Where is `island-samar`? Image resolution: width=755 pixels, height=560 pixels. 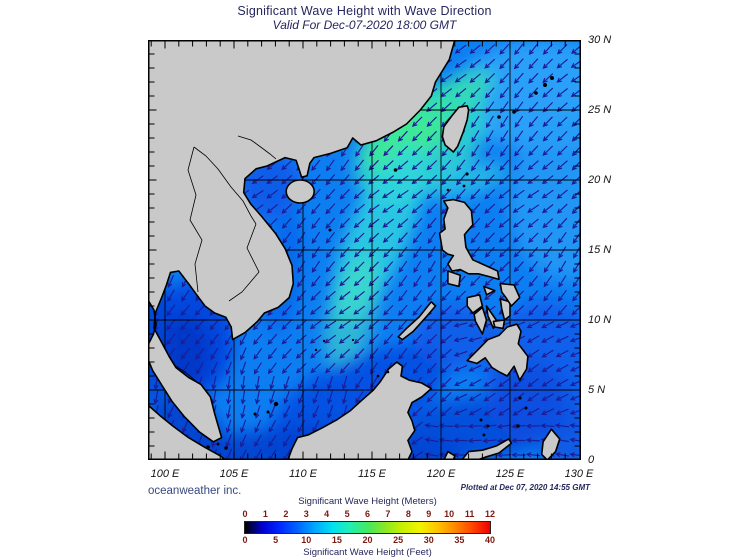 island-samar is located at coordinates (510, 294).